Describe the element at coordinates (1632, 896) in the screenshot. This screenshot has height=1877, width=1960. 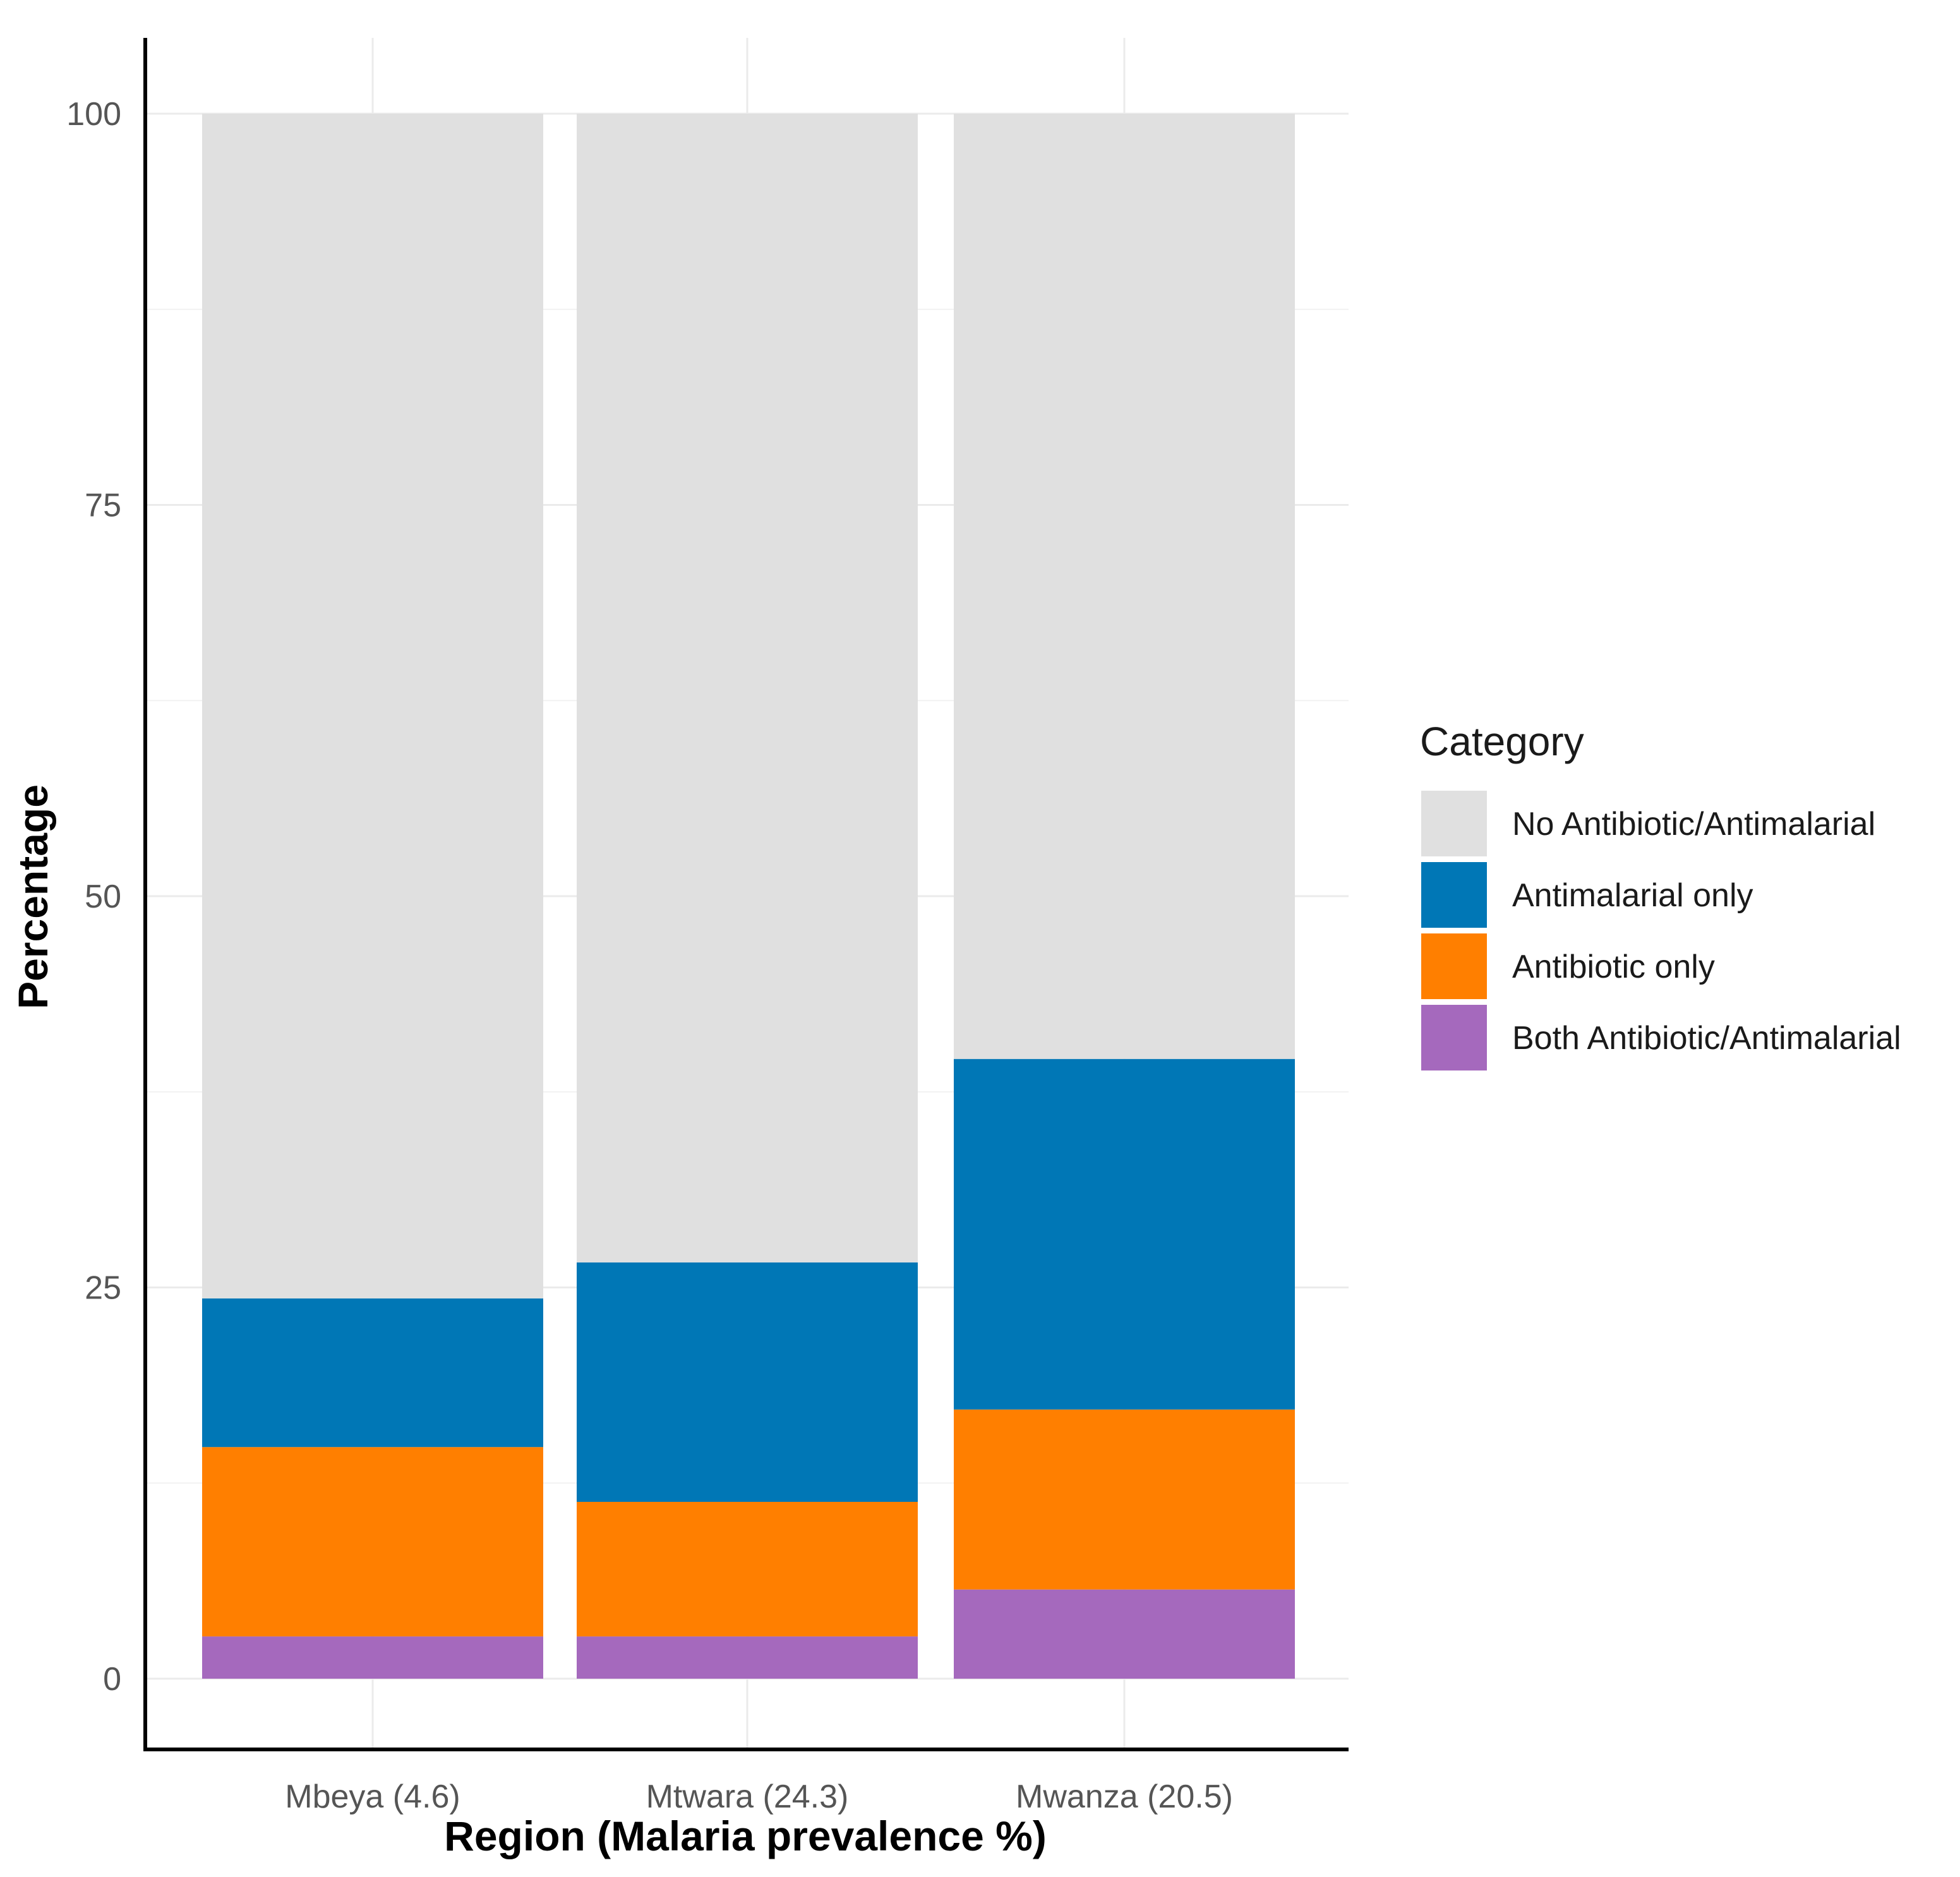
I see `legend-label: Antimalarial only` at that location.